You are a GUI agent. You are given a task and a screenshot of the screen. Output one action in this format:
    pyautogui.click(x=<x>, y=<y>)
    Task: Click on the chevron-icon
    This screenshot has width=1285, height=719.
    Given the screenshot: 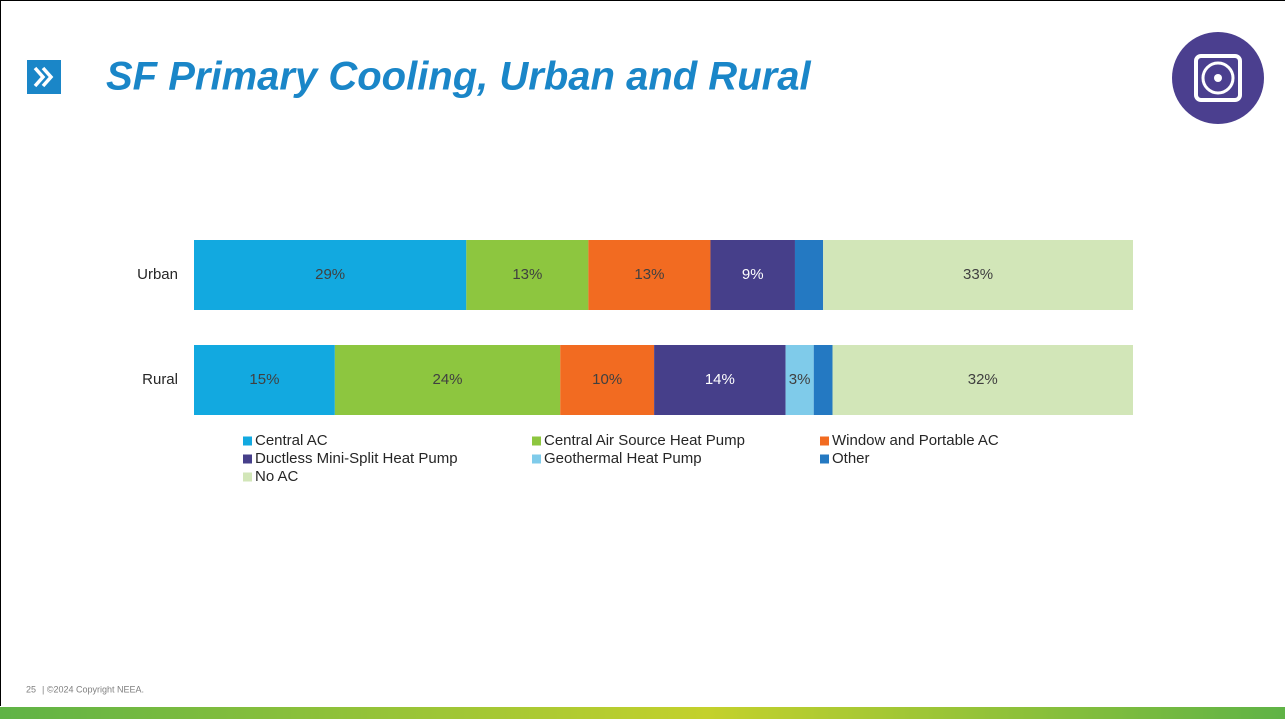 What is the action you would take?
    pyautogui.click(x=44, y=77)
    